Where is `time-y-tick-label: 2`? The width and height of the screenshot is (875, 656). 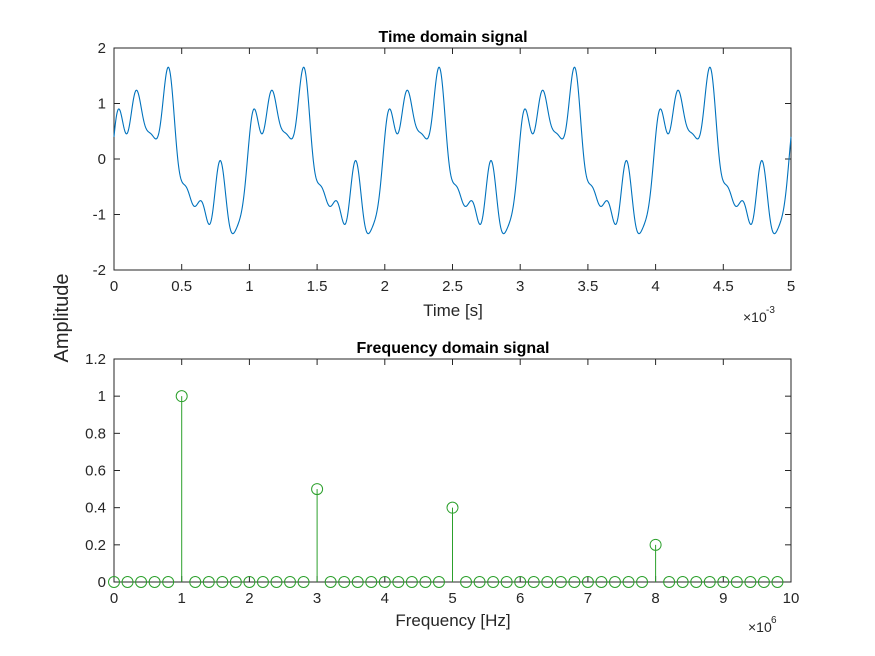
time-y-tick-label: 2 is located at coordinates (102, 48).